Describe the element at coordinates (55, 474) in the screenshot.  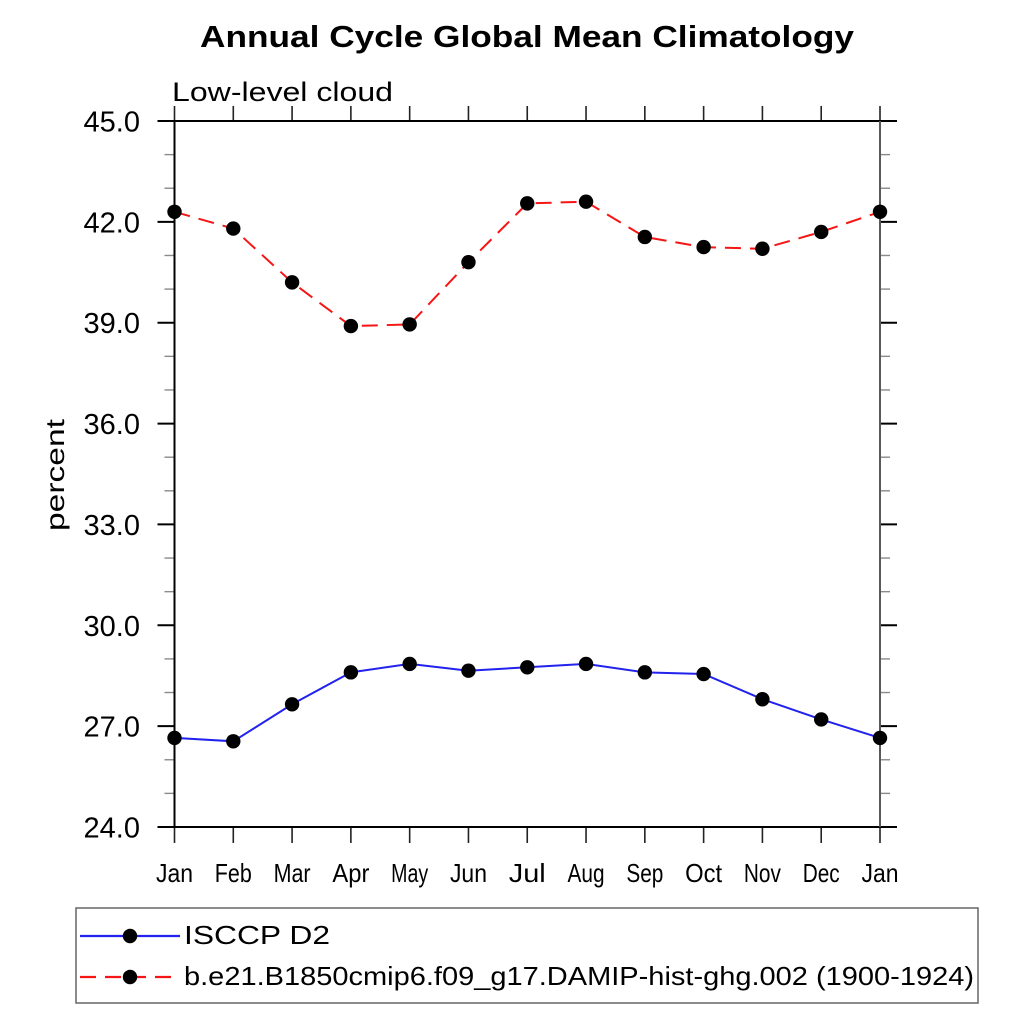
I see `y-axis-title: percent` at that location.